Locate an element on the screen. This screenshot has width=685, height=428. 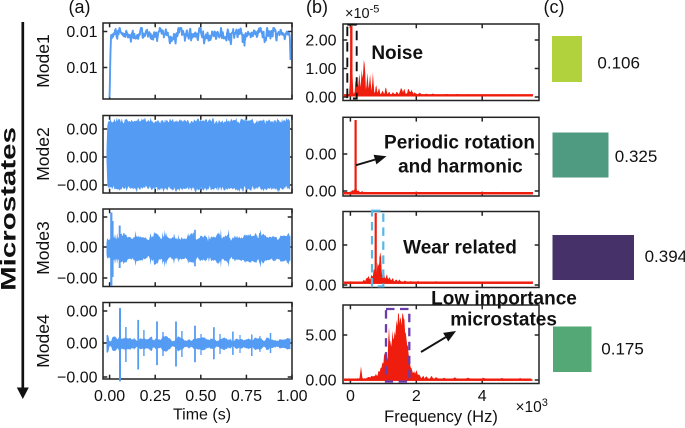
svg-text: 2 is located at coordinates (416, 396).